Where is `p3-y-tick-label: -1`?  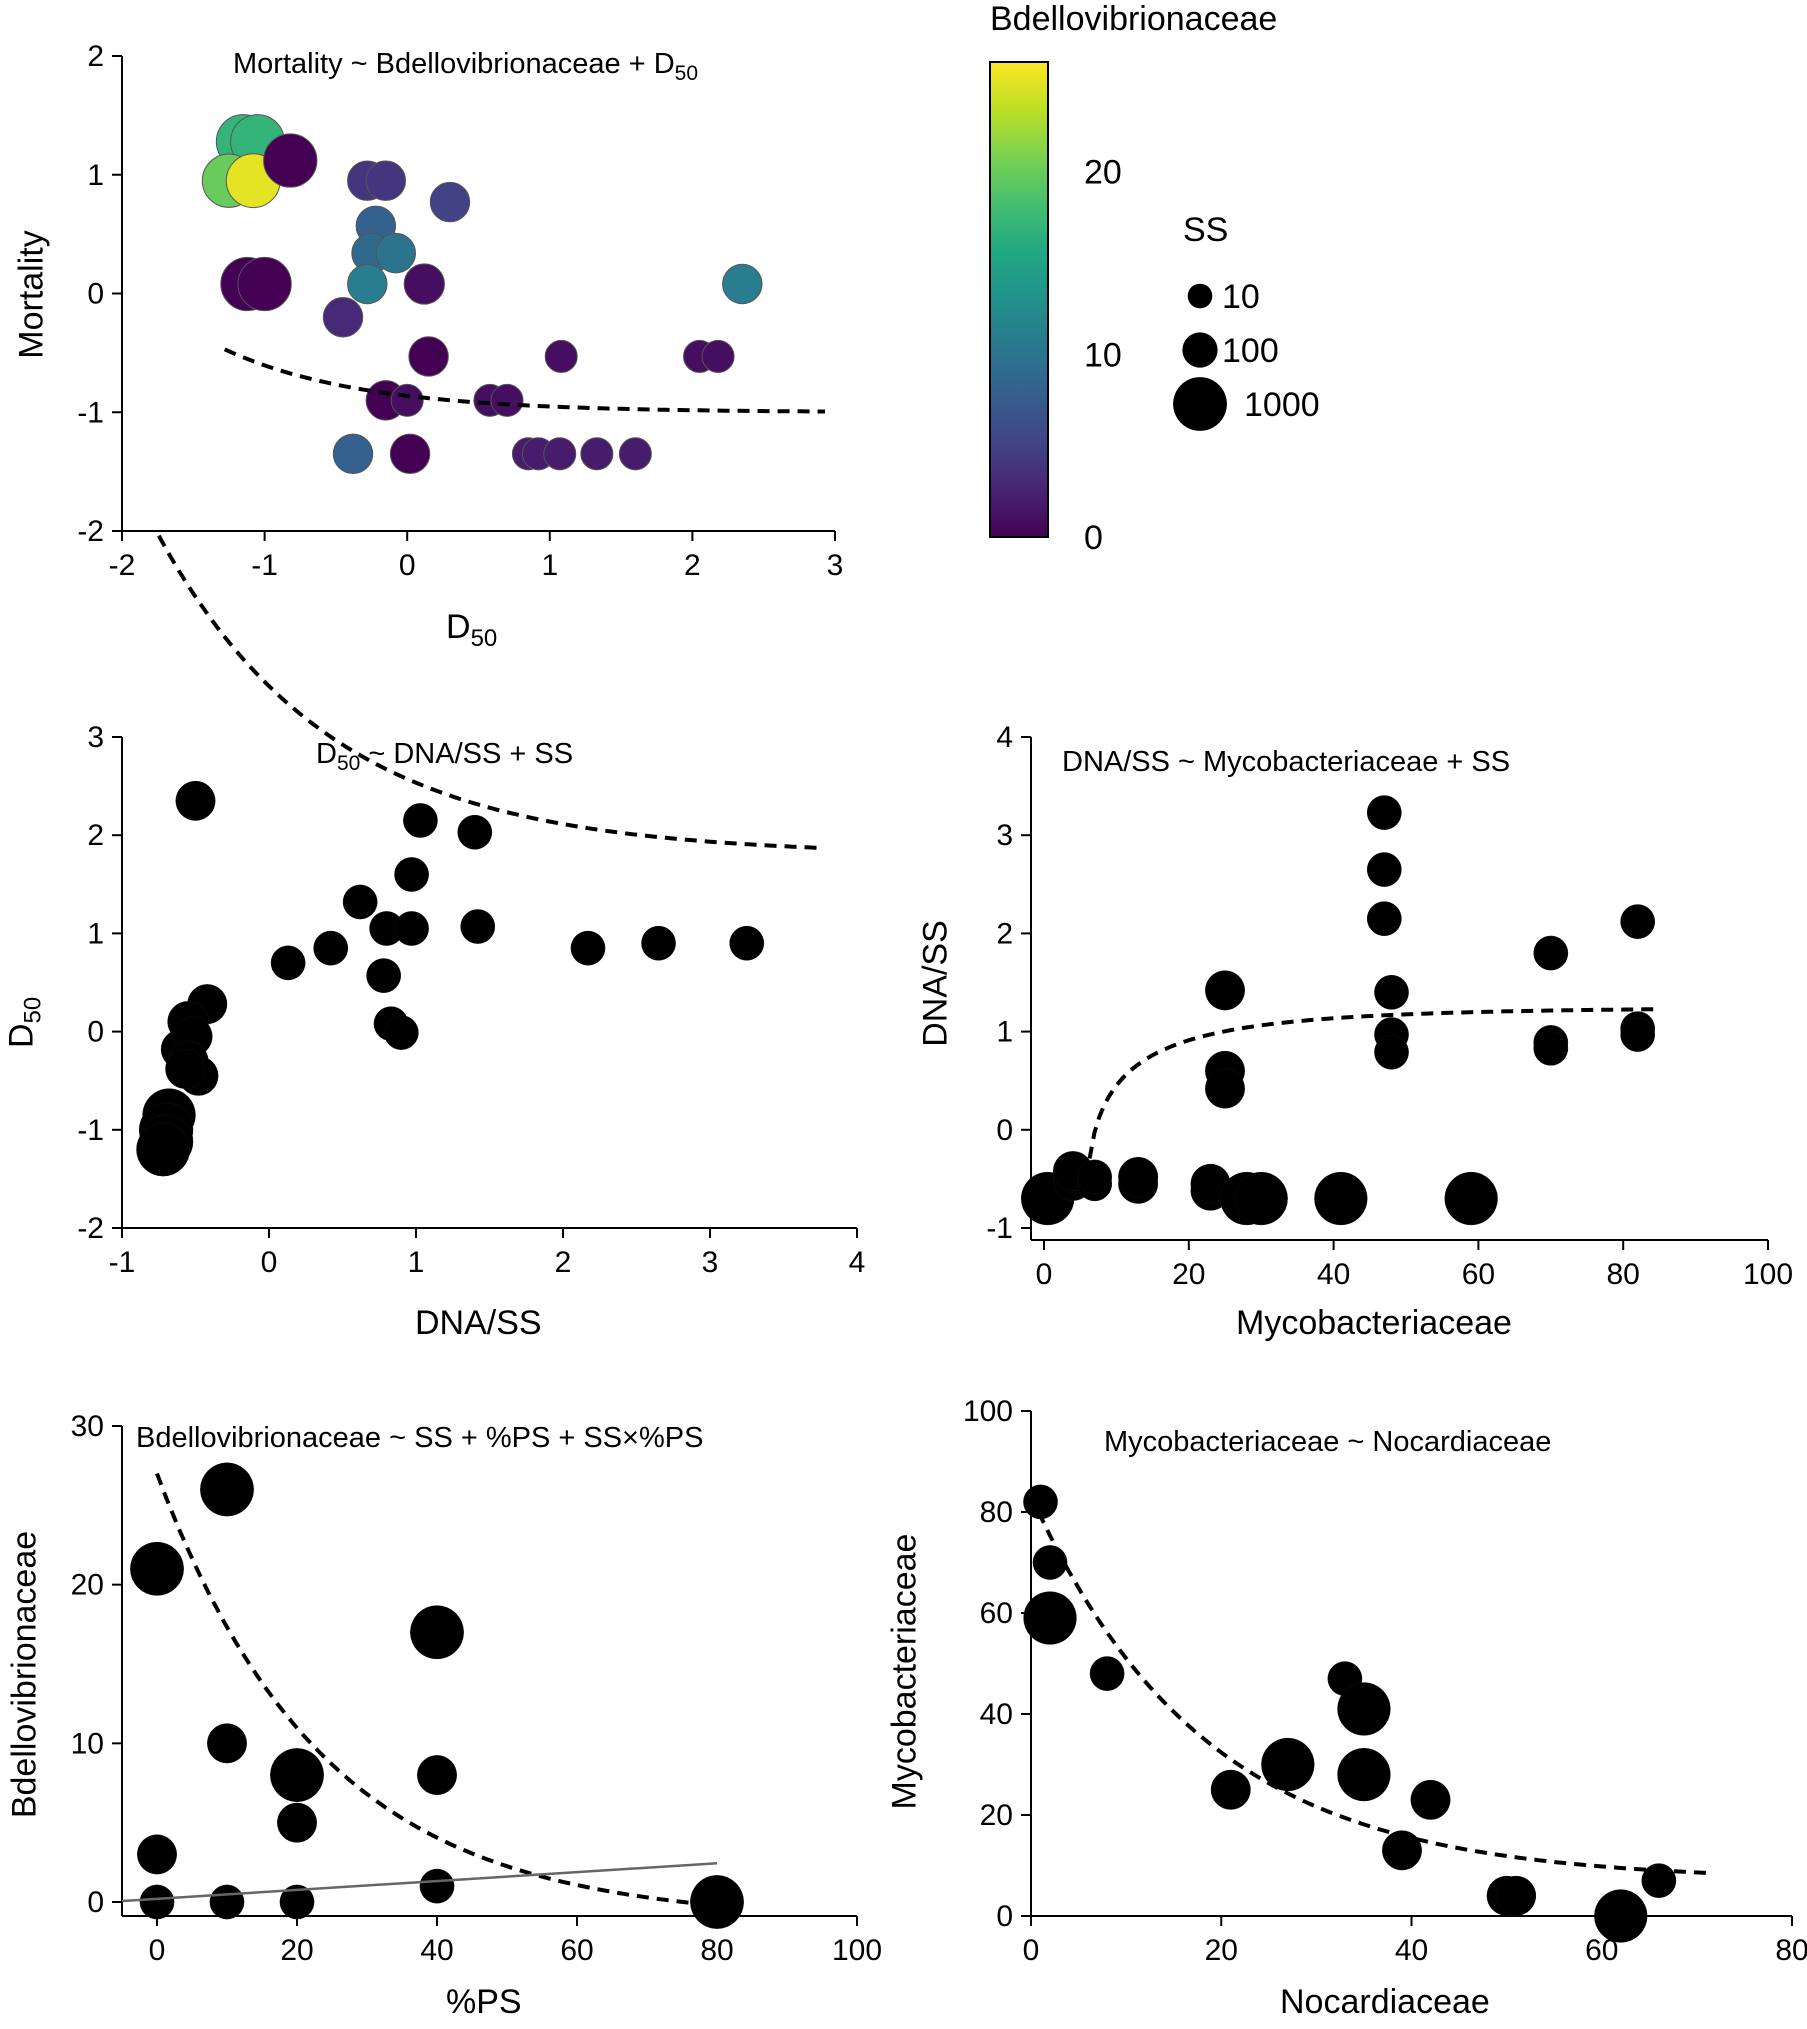
p3-y-tick-label: -1 is located at coordinates (999, 1228).